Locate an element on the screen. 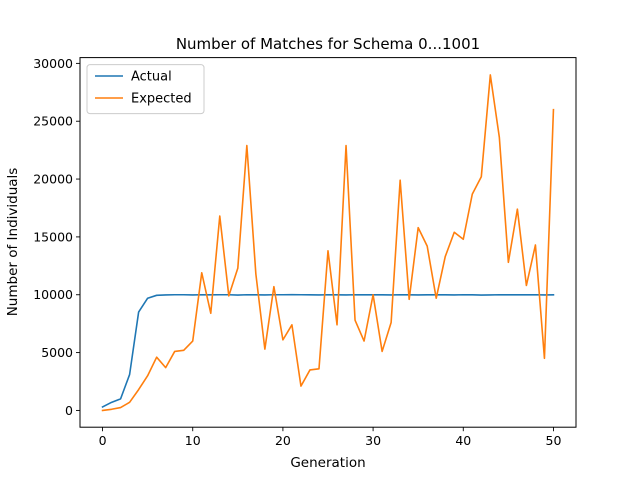  y-tick-label: 10000 is located at coordinates (53, 294).